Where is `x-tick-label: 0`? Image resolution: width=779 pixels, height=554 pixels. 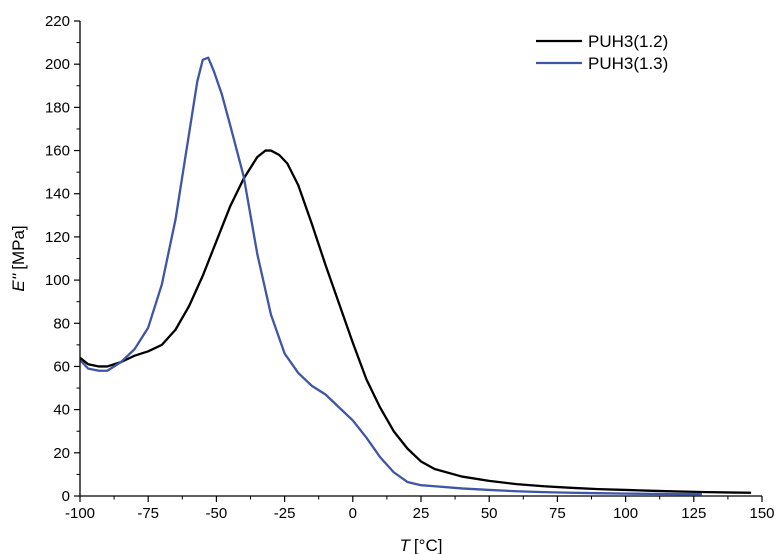
x-tick-label: 0 is located at coordinates (353, 513).